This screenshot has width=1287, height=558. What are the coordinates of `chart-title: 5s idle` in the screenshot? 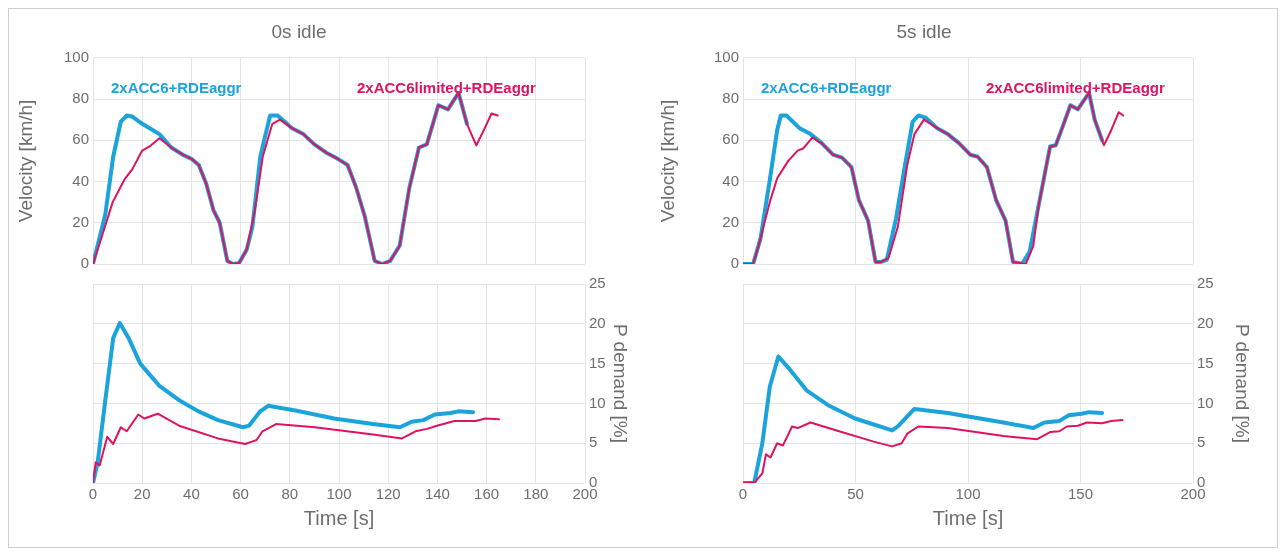 It's located at (924, 31).